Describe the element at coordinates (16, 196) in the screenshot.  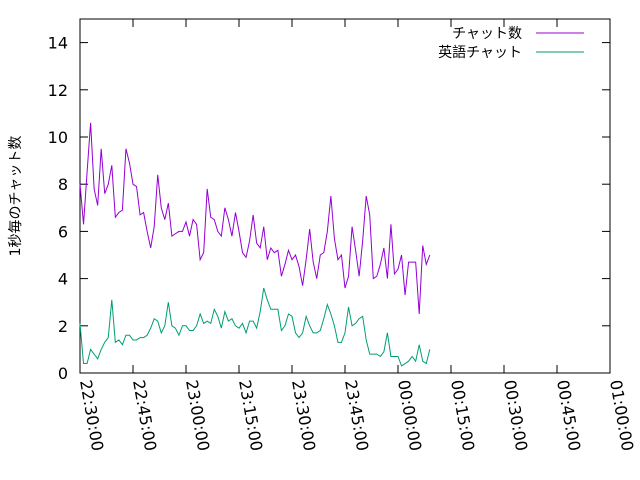
I see `y-axis-label: 1秒毎のチャット数` at that location.